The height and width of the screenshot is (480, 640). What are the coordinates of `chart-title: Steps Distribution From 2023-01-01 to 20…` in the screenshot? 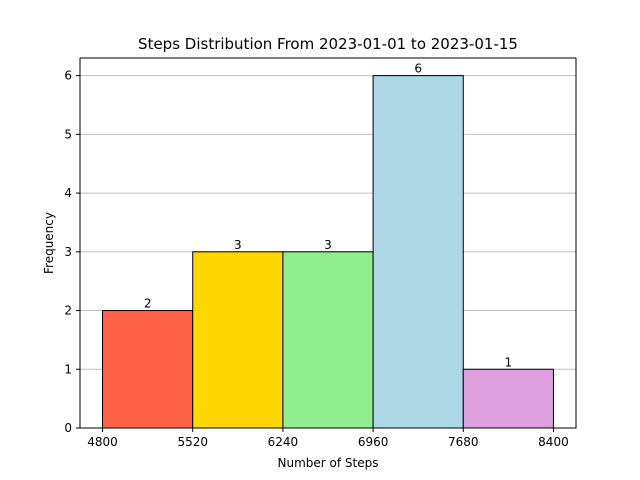 It's located at (328, 44).